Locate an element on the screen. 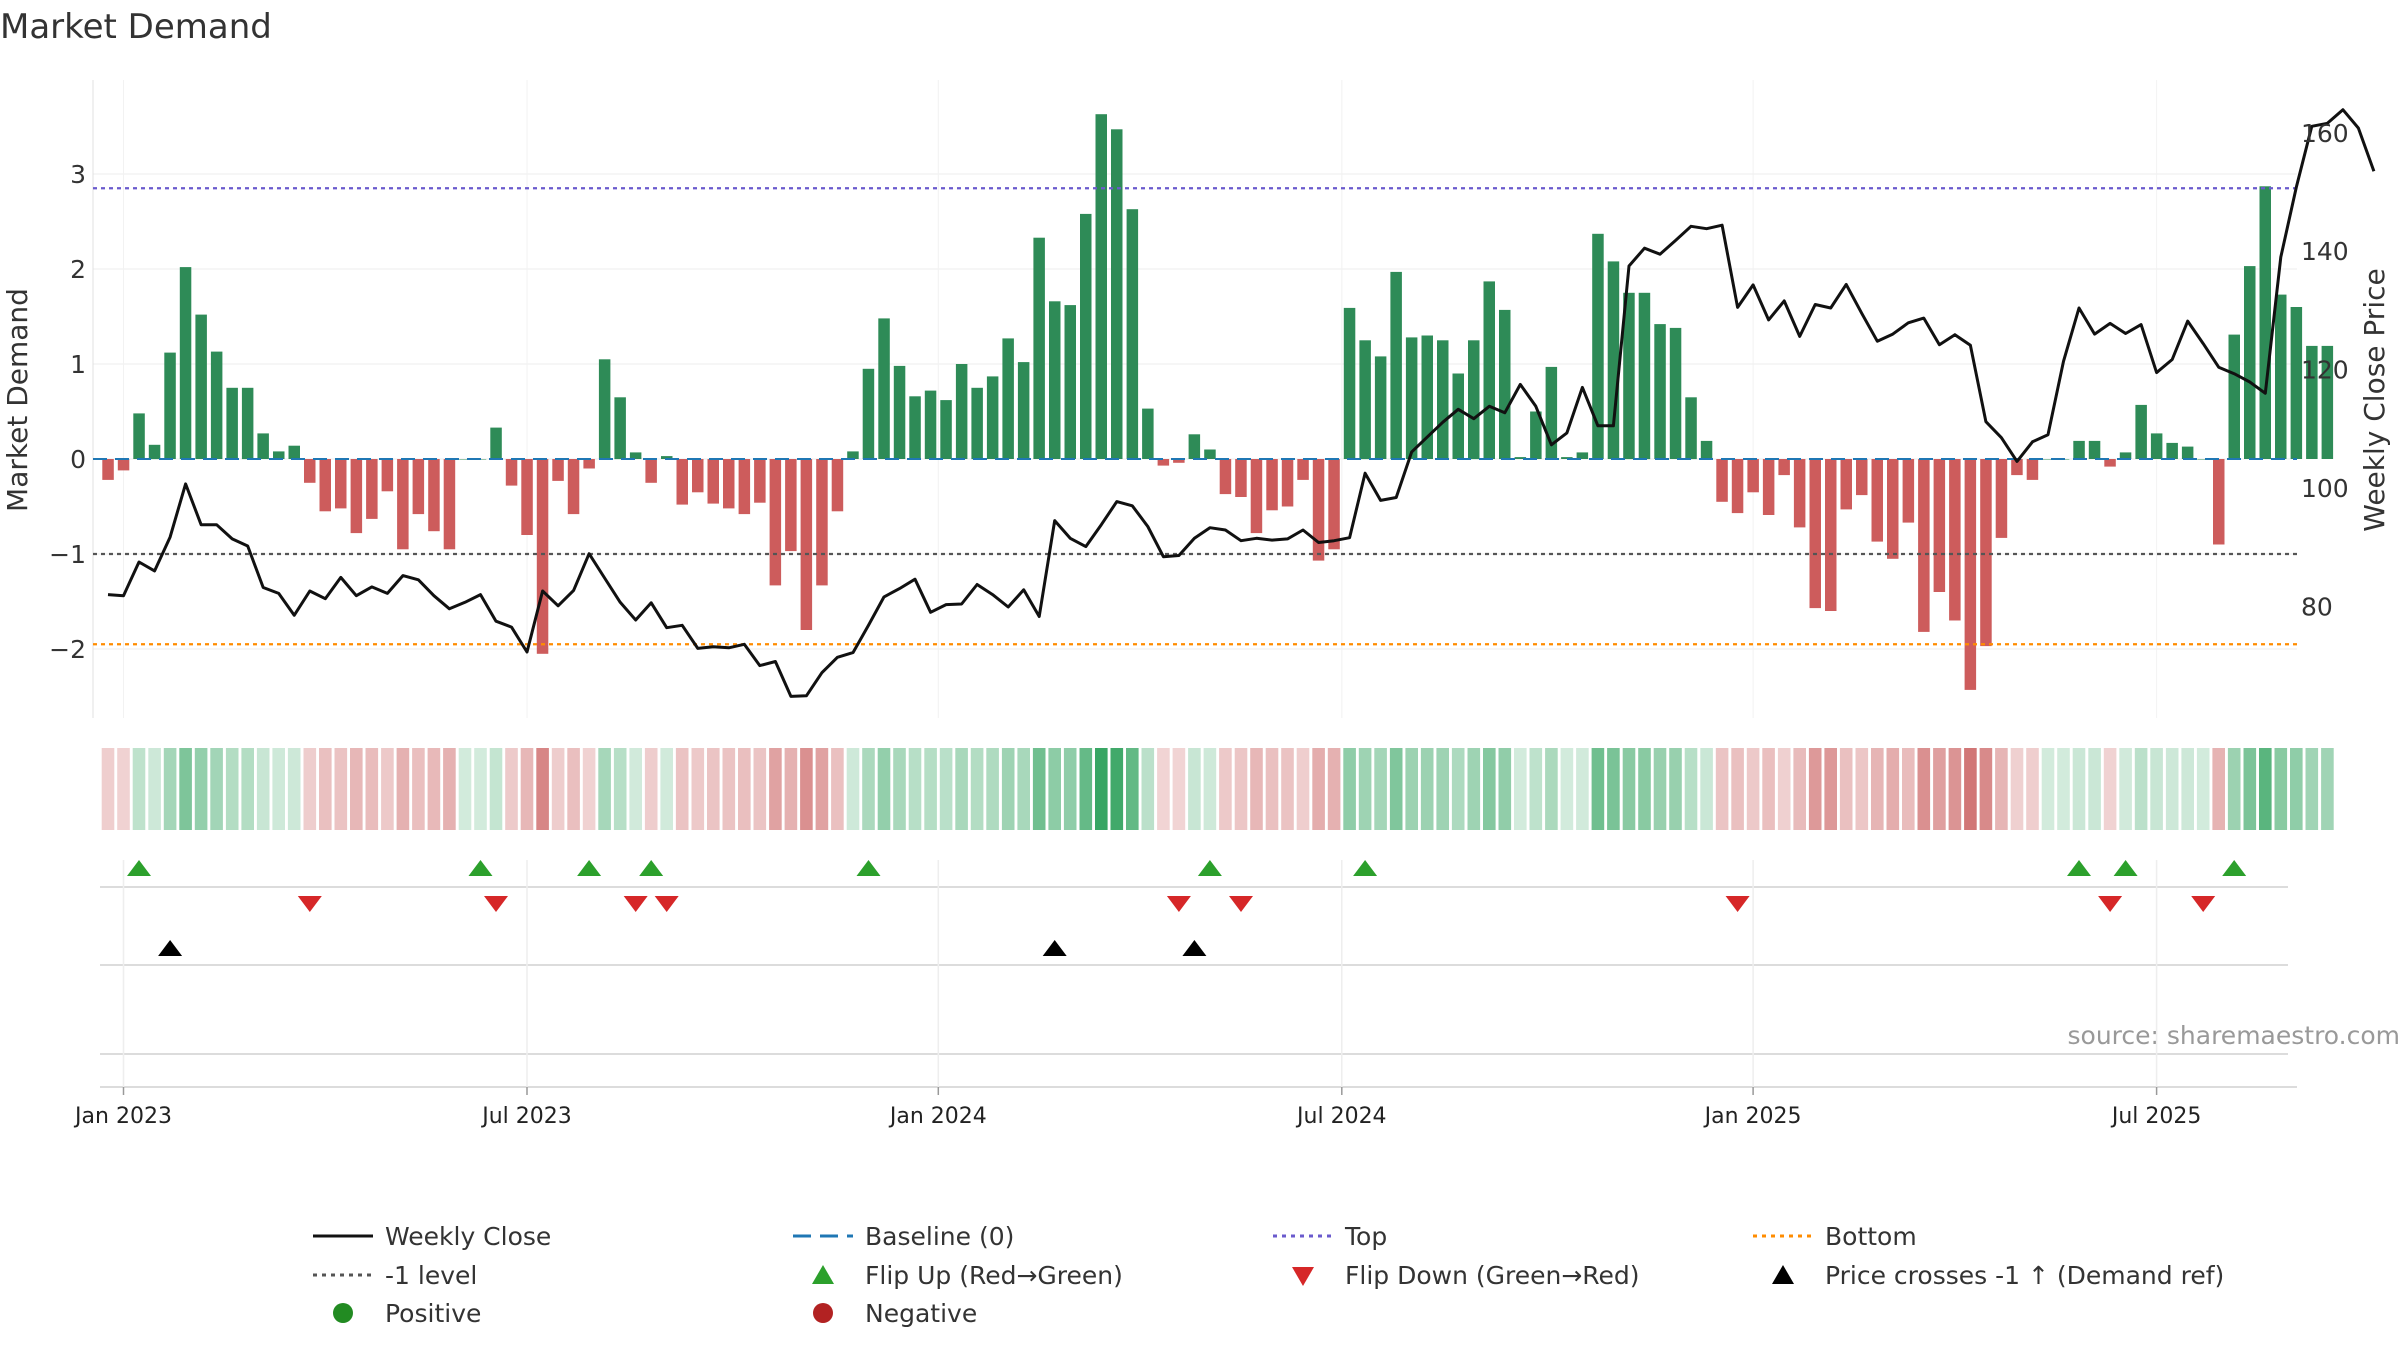  x-tick-label: Jul 2025 is located at coordinates (2156, 1116).